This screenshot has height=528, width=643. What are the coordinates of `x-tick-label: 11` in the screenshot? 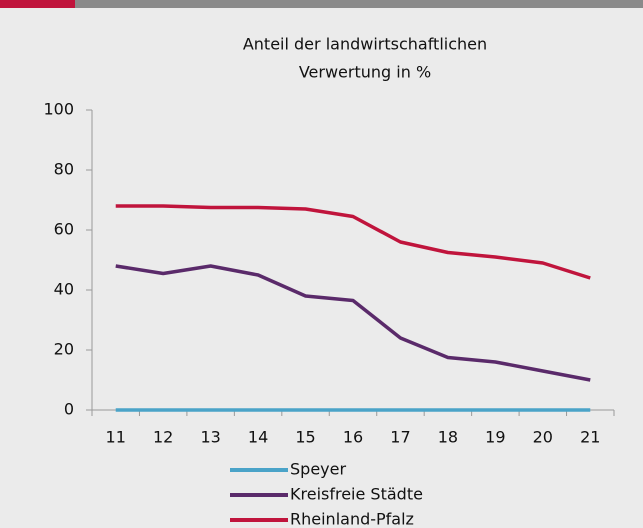 It's located at (116, 437).